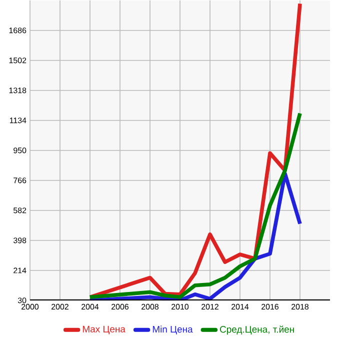 The image size is (345, 338). I want to click on legend-label: Min Цена, so click(172, 330).